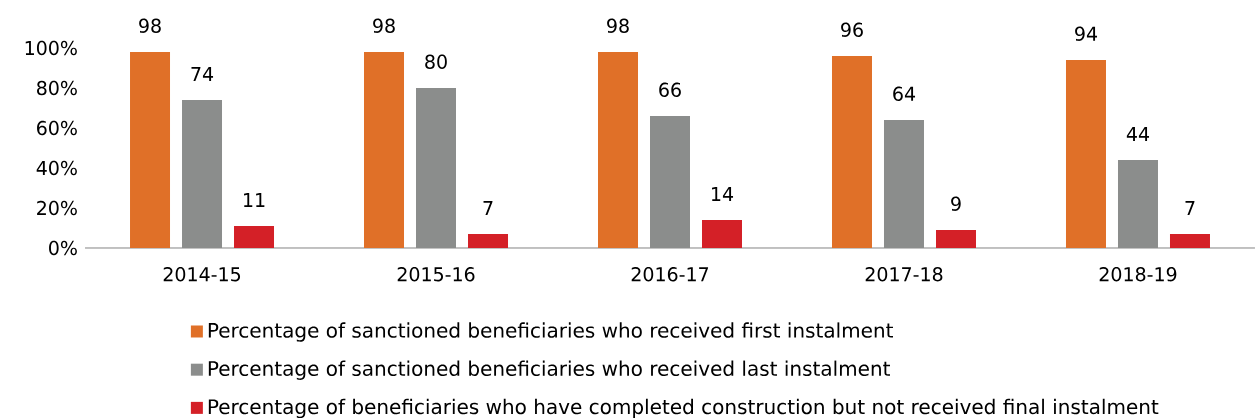 This screenshot has width=1260, height=418. Describe the element at coordinates (549, 370) in the screenshot. I see `legend-label: Percentage of sanctioned beneficiaries who received last instalment` at that location.